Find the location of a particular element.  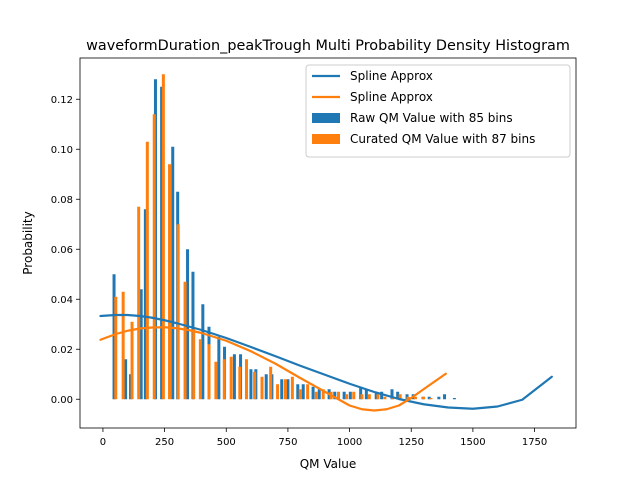

spline-layer is located at coordinates (326, 362).